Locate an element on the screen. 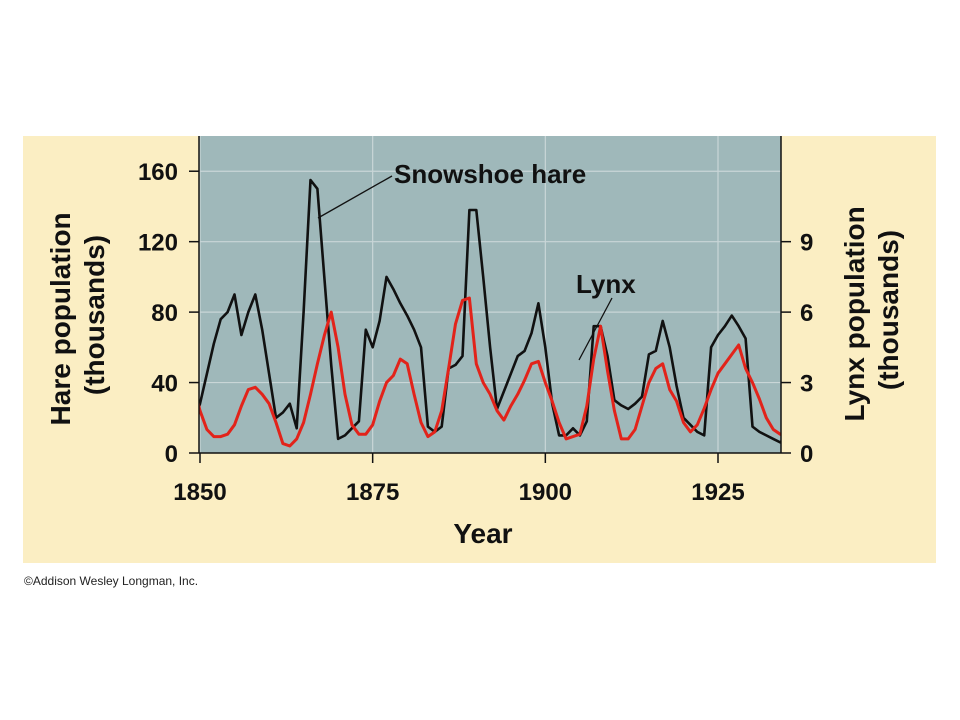 The height and width of the screenshot is (720, 960). y-axis-left-title: Hare population (thousands) is located at coordinates (77, 315).